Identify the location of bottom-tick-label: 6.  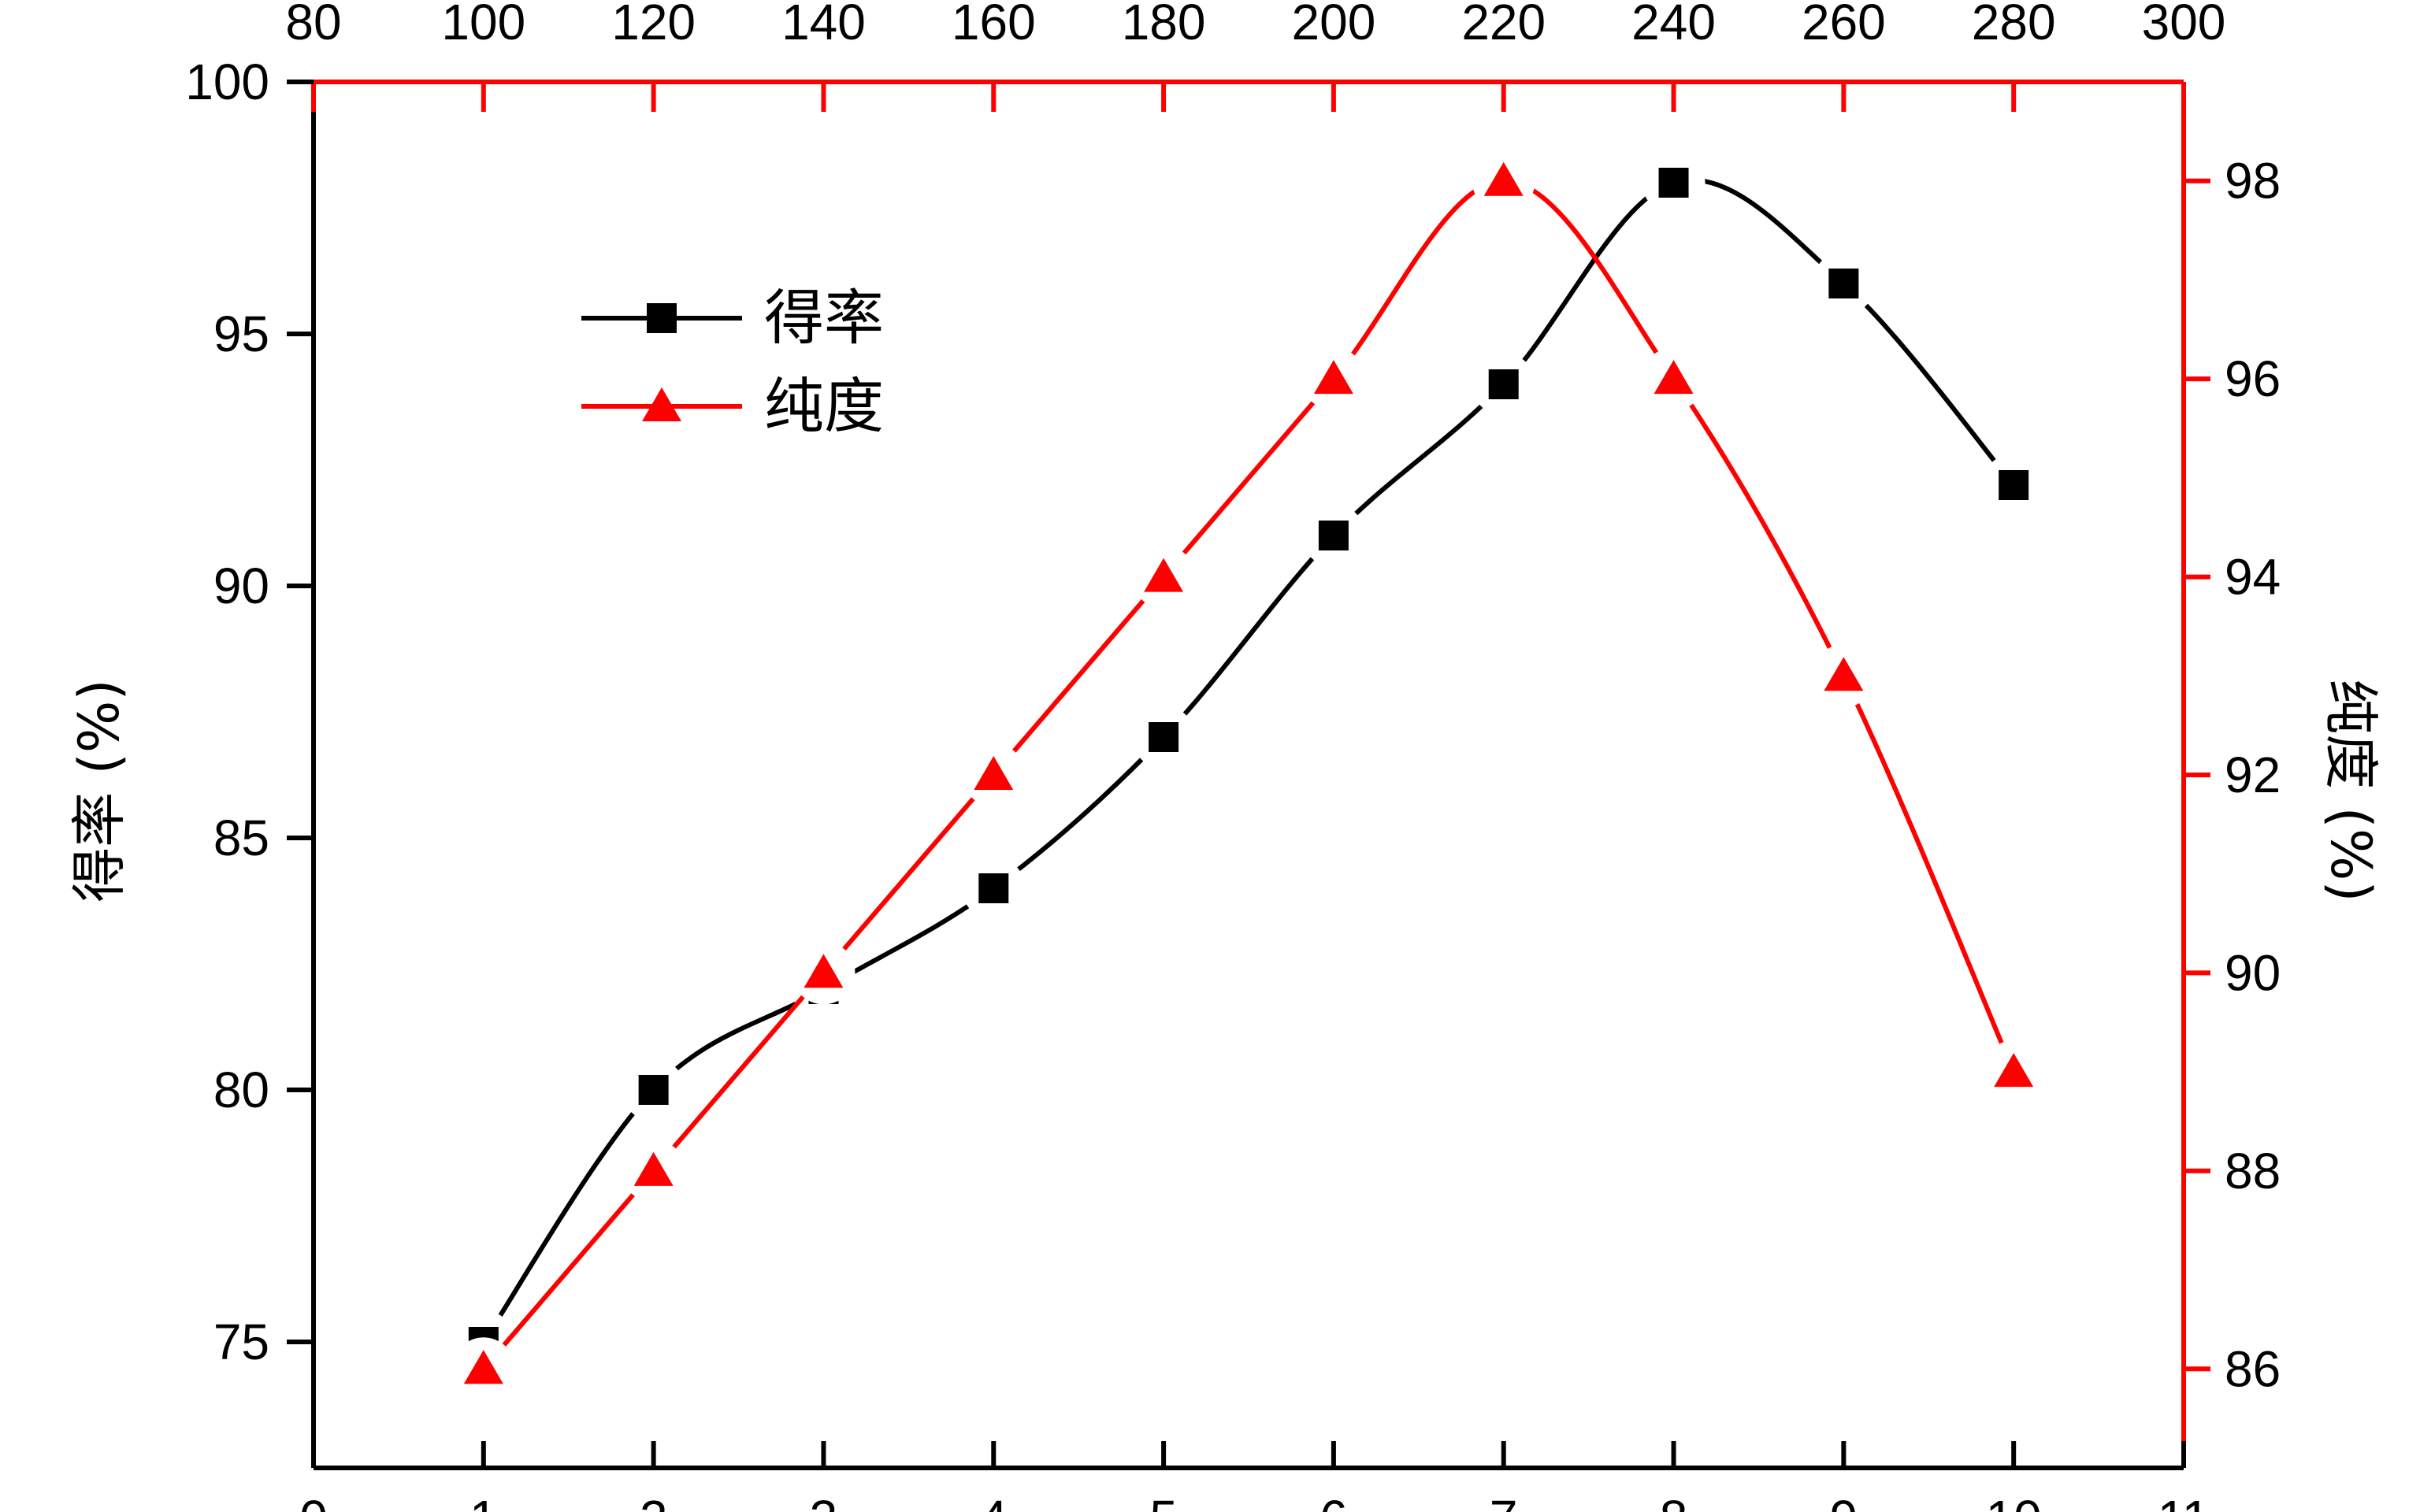
(1333, 1501).